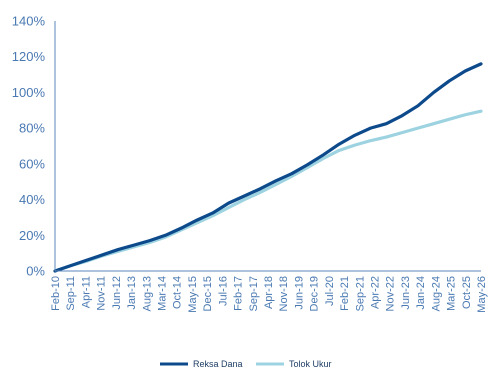  Describe the element at coordinates (315, 293) in the screenshot. I see `x-tick-label: Dec-19` at that location.